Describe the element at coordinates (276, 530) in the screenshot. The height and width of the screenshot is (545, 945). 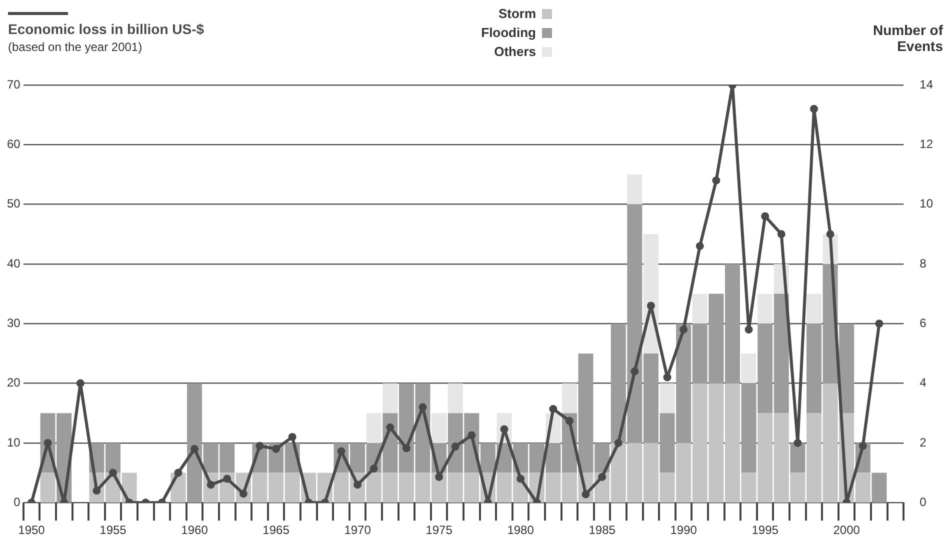
I see `x-tick-label: 1965` at that location.